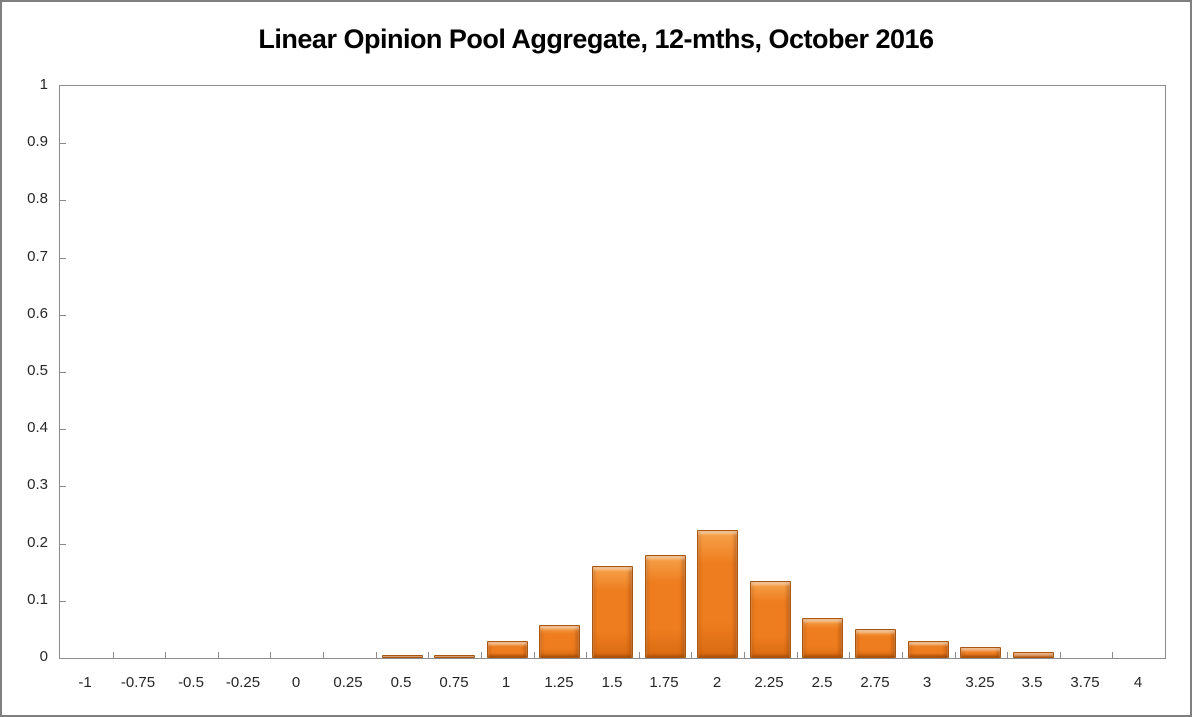 The image size is (1192, 717). I want to click on x-axis-tick-label: 1.75, so click(664, 682).